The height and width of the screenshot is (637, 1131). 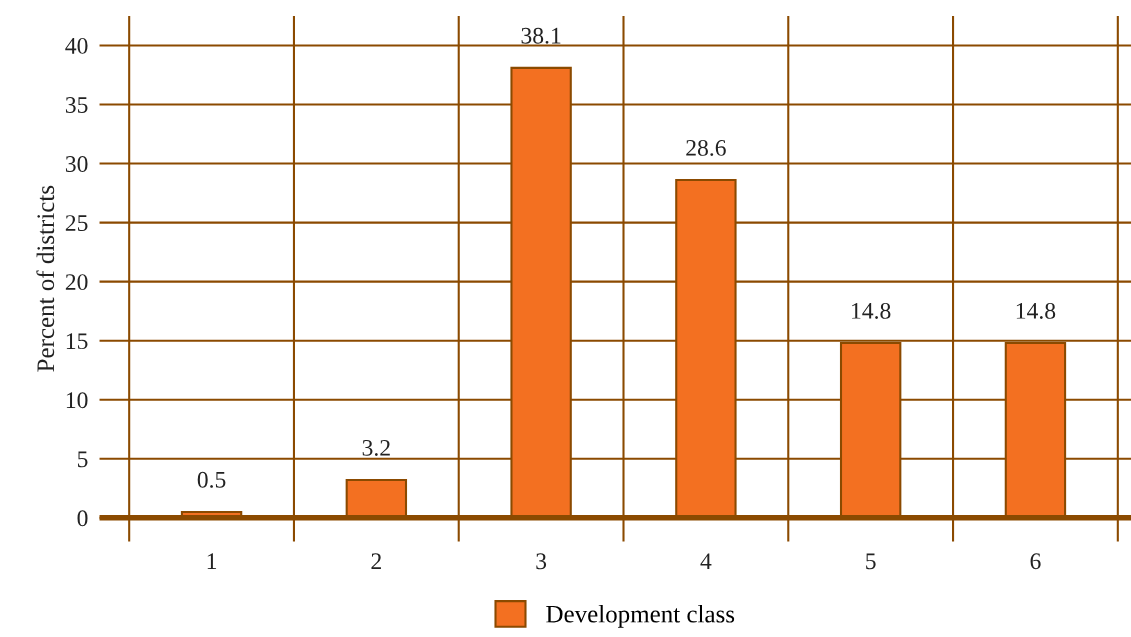 I want to click on y-tick-label: 35, so click(x=76, y=105).